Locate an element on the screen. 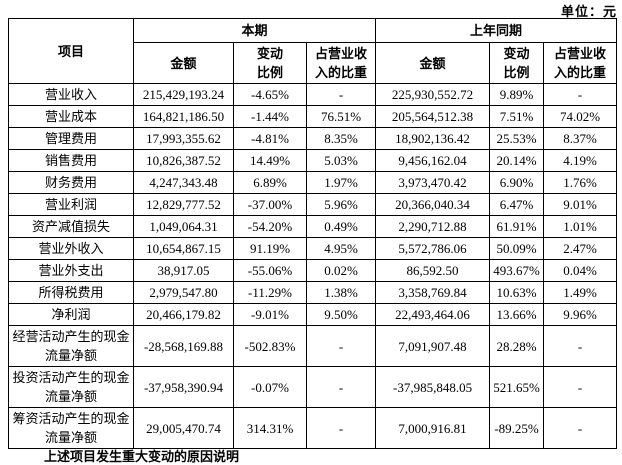 The height and width of the screenshot is (465, 622). row-value: 6.89% is located at coordinates (270, 182).